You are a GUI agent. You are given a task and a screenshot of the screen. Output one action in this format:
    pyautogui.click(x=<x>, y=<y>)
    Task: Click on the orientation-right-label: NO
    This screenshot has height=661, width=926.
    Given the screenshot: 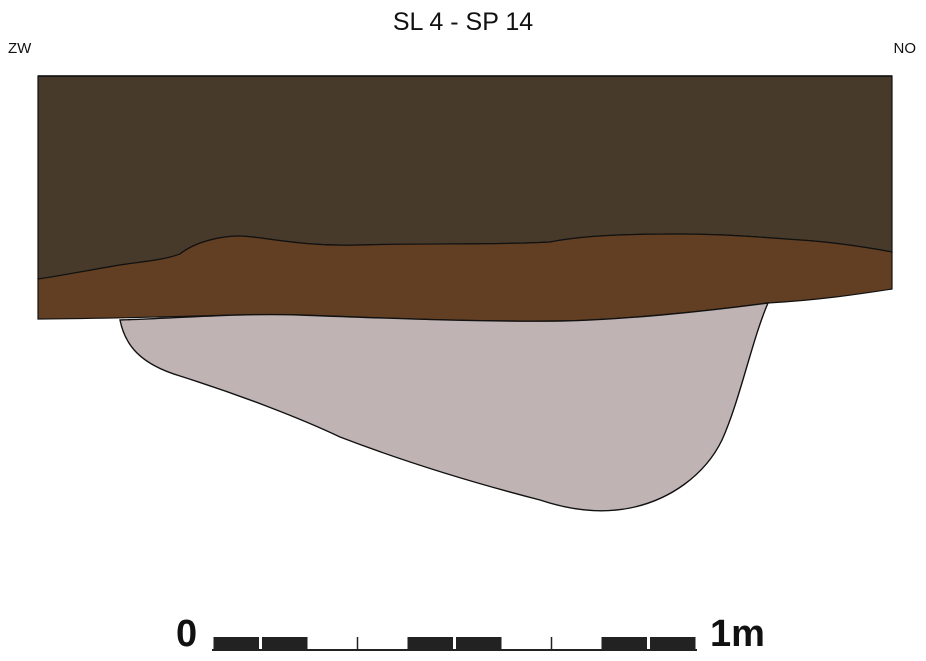 What is the action you would take?
    pyautogui.click(x=905, y=48)
    